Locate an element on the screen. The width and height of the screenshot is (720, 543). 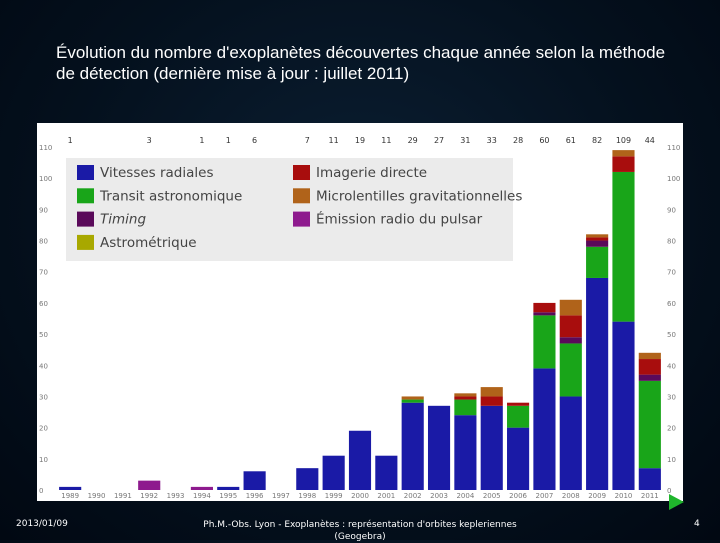
y-tick-right-60: 60 is located at coordinates (671, 304).